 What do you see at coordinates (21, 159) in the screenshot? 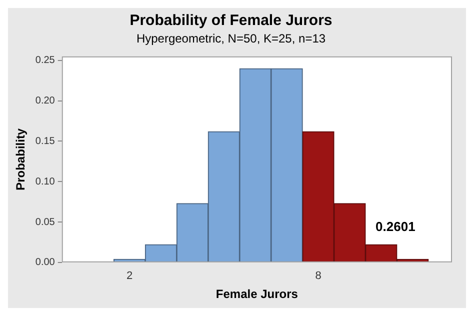
I see `y-axis-title: Probability` at bounding box center [21, 159].